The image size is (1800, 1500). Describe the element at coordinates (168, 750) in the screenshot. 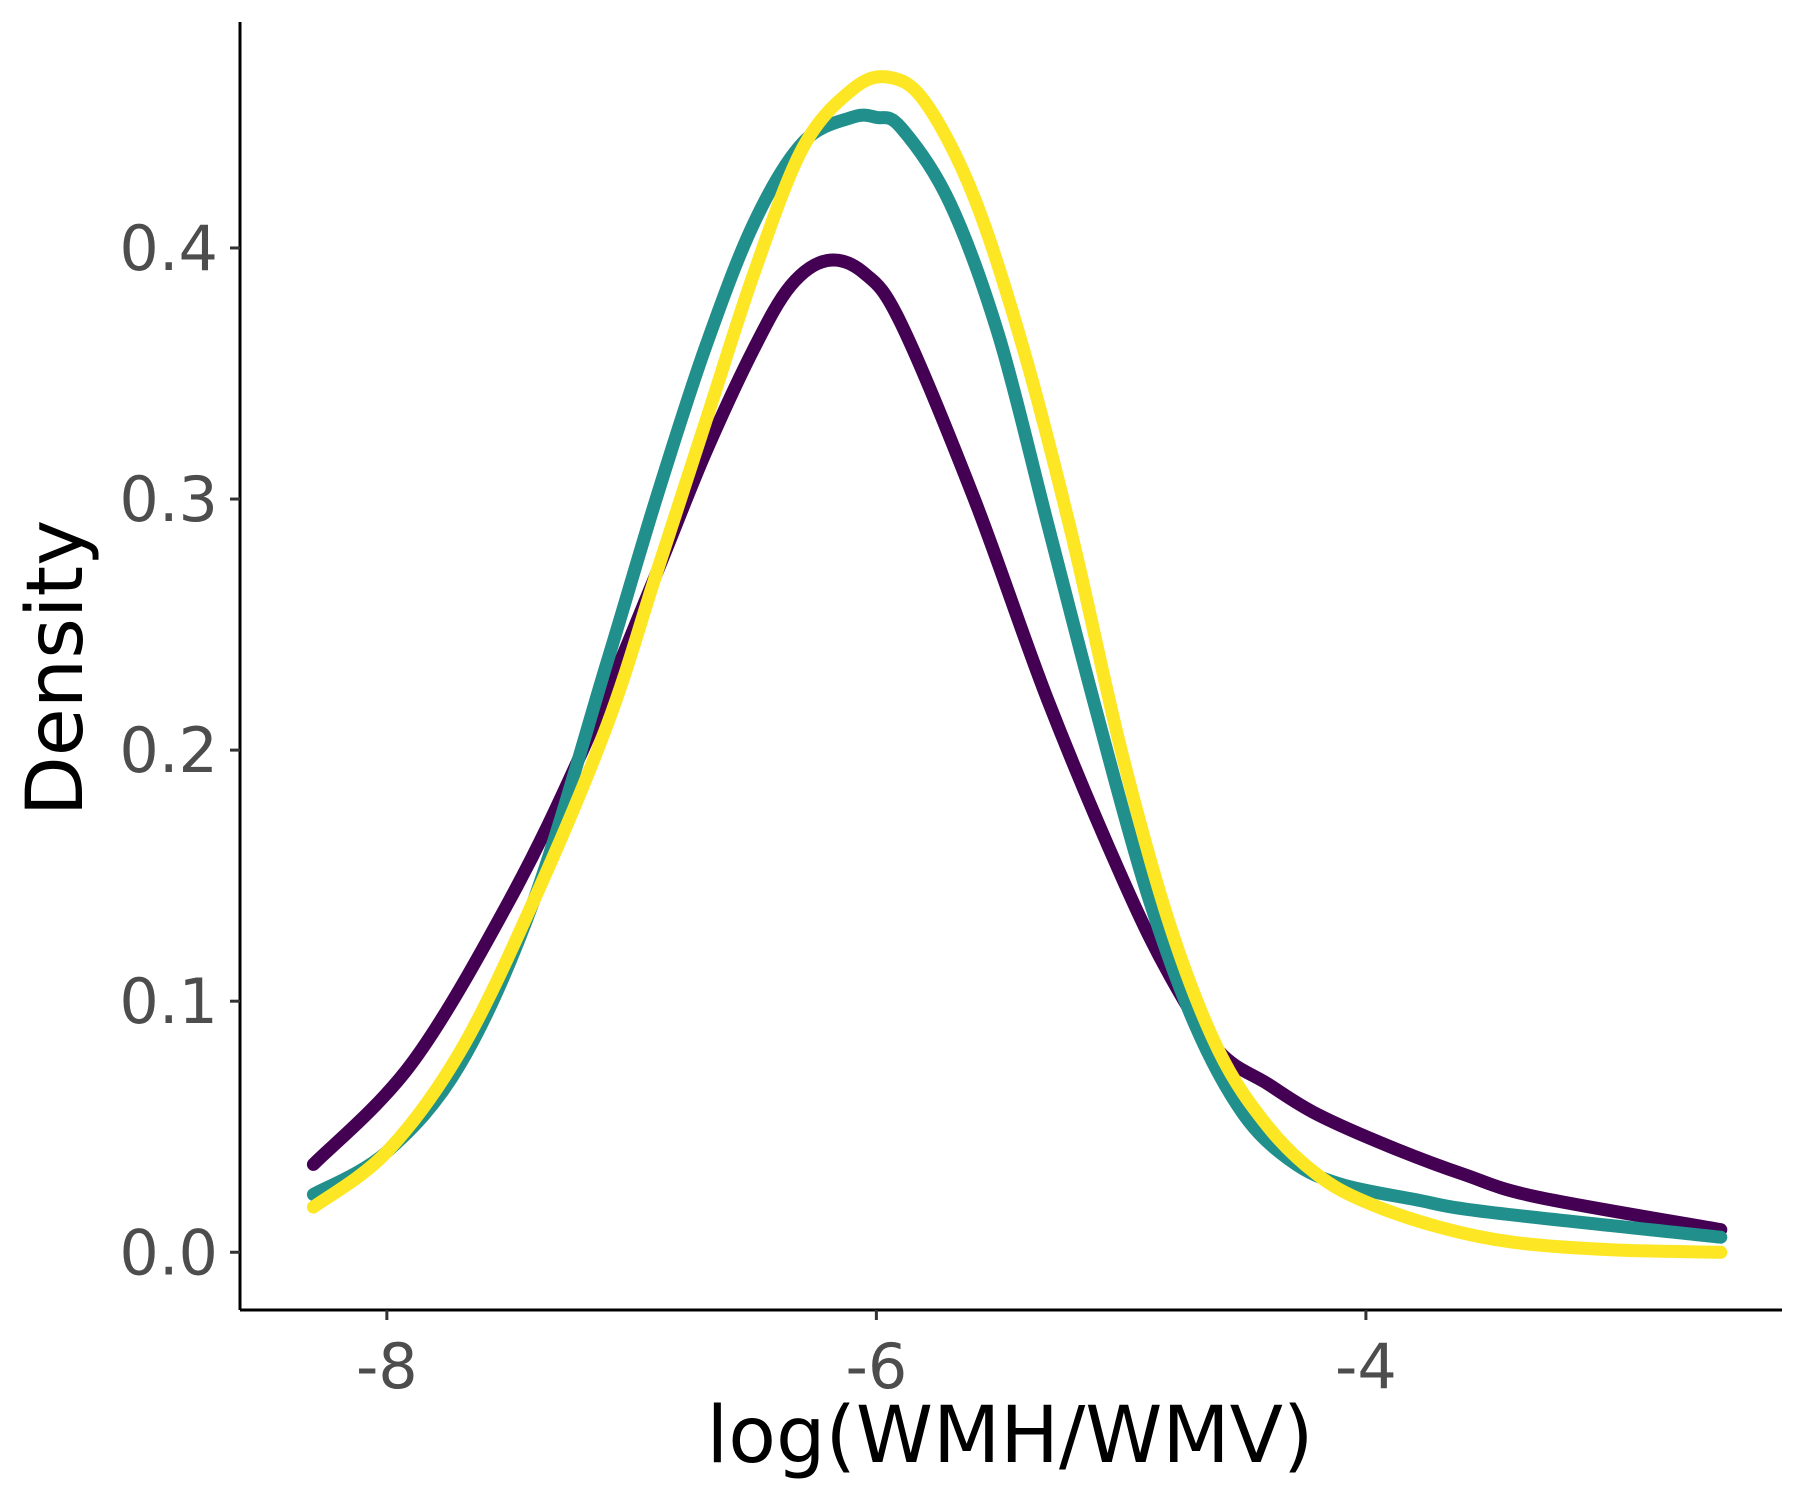

I see `y-tick-label: 0.2` at that location.